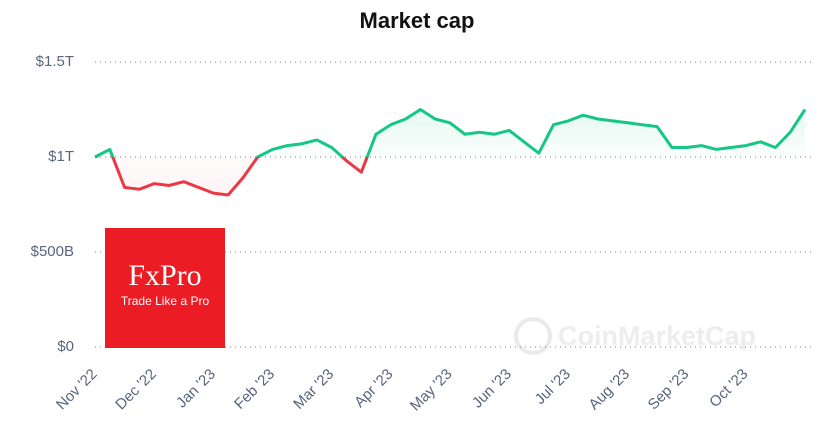 This screenshot has width=835, height=445. What do you see at coordinates (313, 389) in the screenshot?
I see `x-tick-label: Mar '23` at bounding box center [313, 389].